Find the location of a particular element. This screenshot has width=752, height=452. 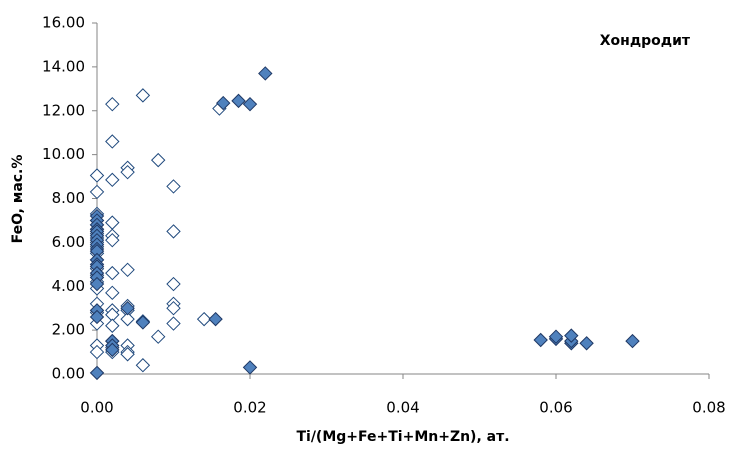

y-tick-label: 10.00 is located at coordinates (63, 154).